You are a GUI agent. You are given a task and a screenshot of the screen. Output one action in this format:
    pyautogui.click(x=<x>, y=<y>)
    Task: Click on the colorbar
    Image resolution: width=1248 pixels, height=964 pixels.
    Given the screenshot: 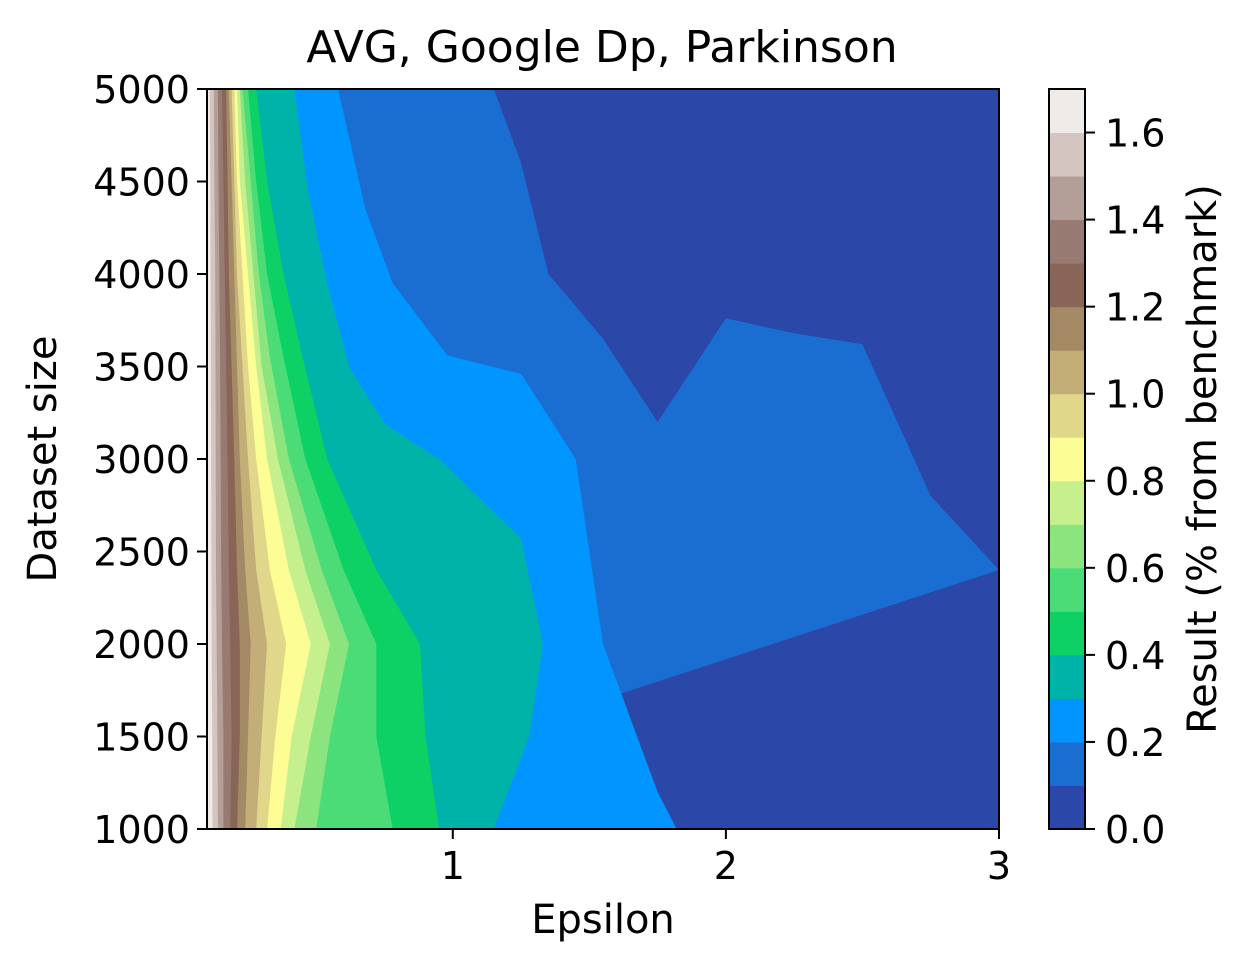 What is the action you would take?
    pyautogui.click(x=1067, y=459)
    